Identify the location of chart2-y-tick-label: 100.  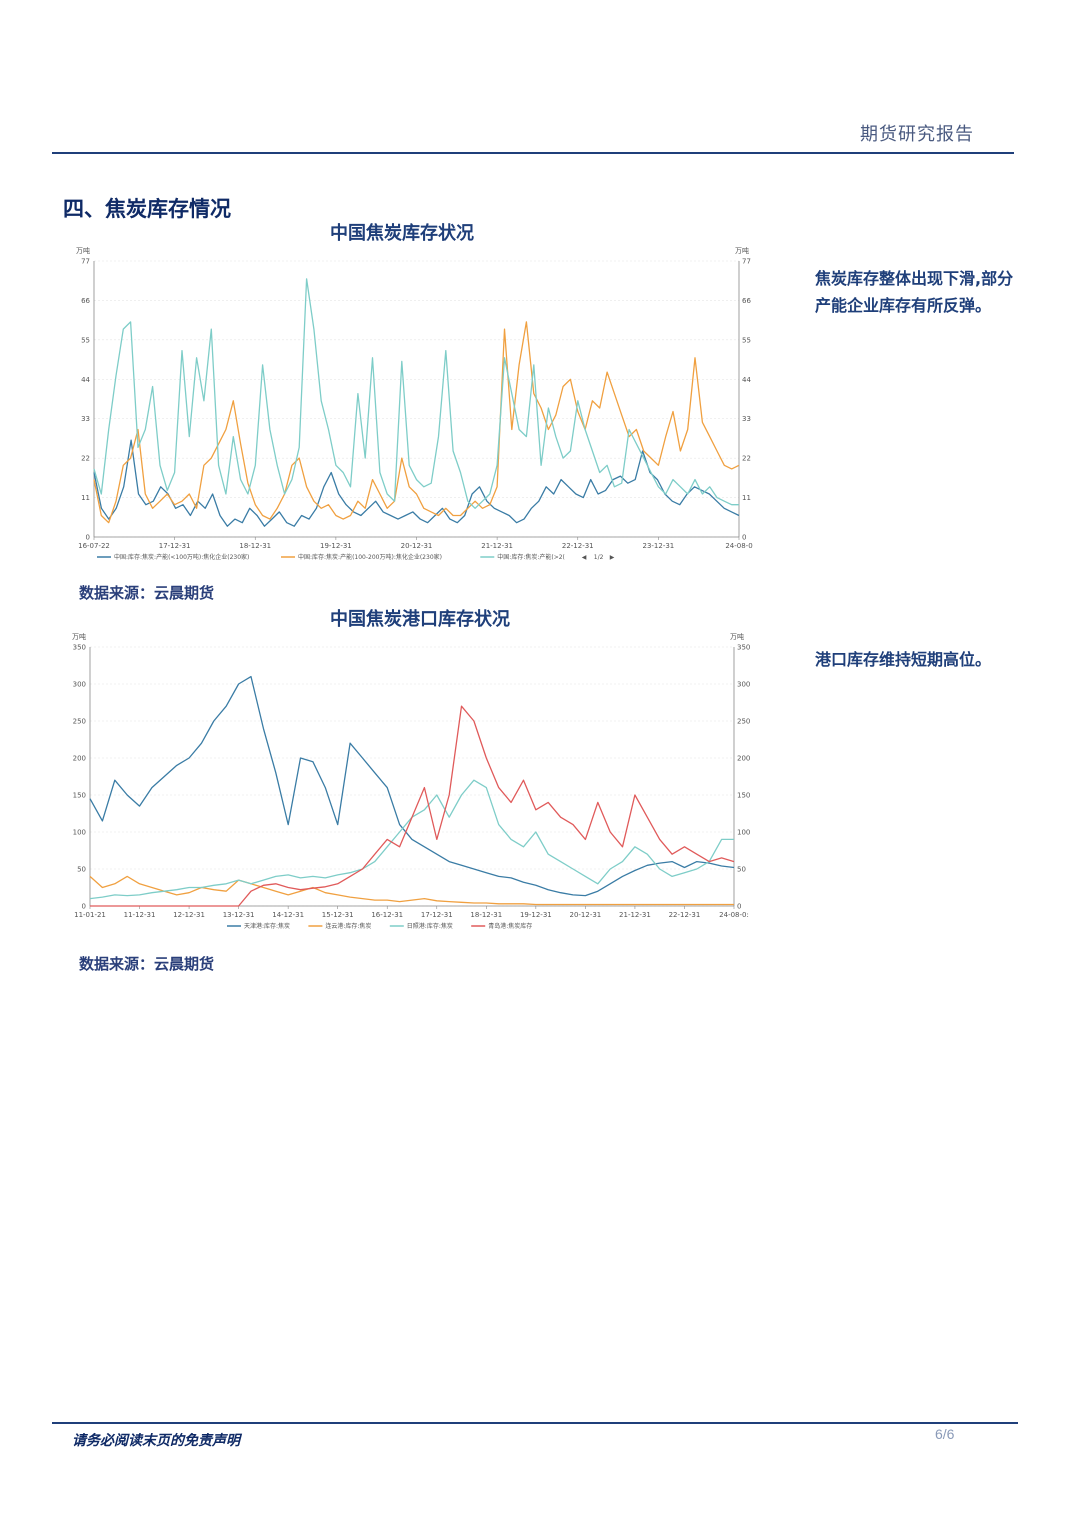
(79, 833).